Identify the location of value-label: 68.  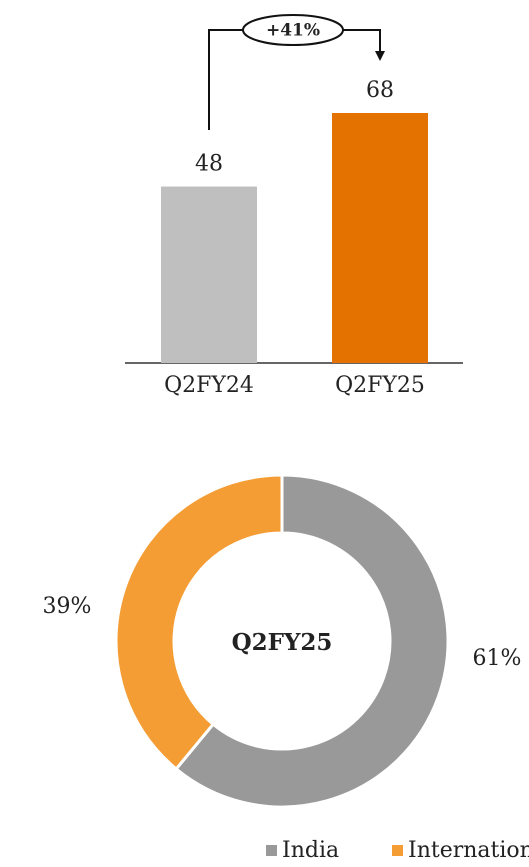
(380, 90).